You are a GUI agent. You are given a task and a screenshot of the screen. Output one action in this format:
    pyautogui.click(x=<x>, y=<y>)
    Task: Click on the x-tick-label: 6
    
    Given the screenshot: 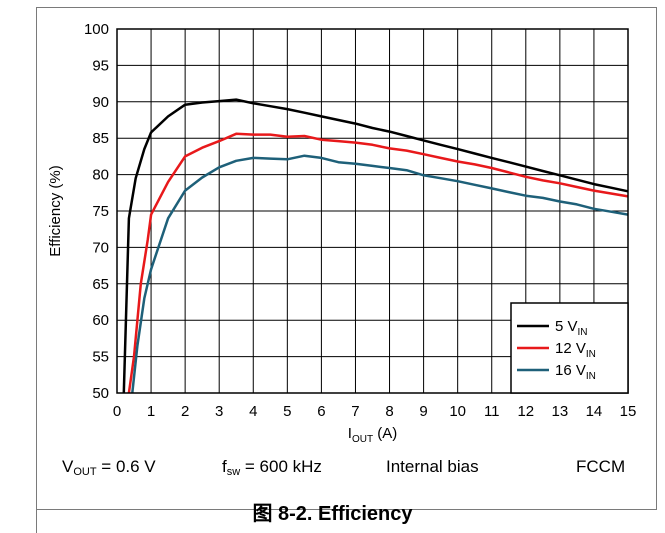 What is the action you would take?
    pyautogui.click(x=321, y=411)
    